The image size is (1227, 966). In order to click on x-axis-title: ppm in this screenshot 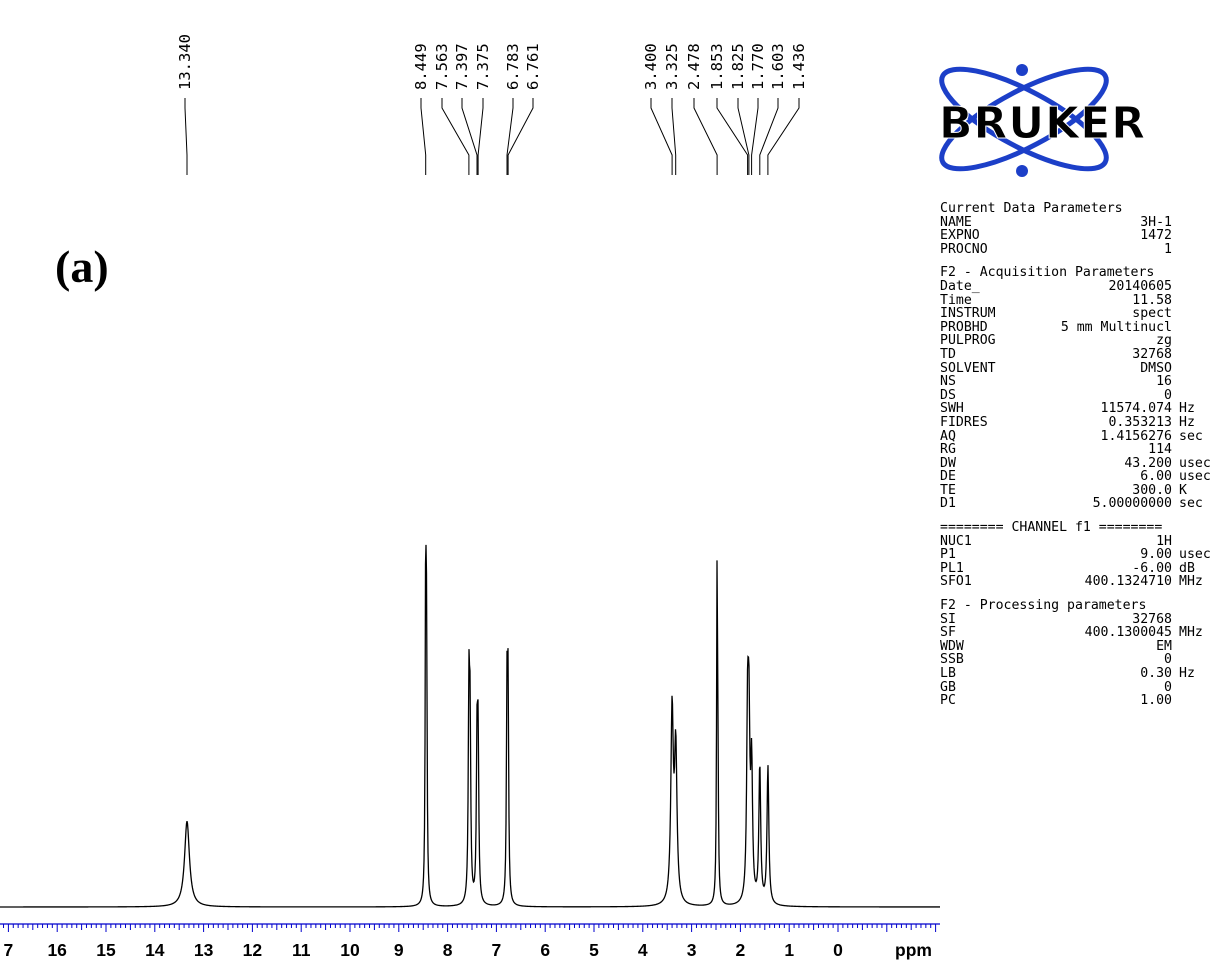, I will do `click(913, 950)`.